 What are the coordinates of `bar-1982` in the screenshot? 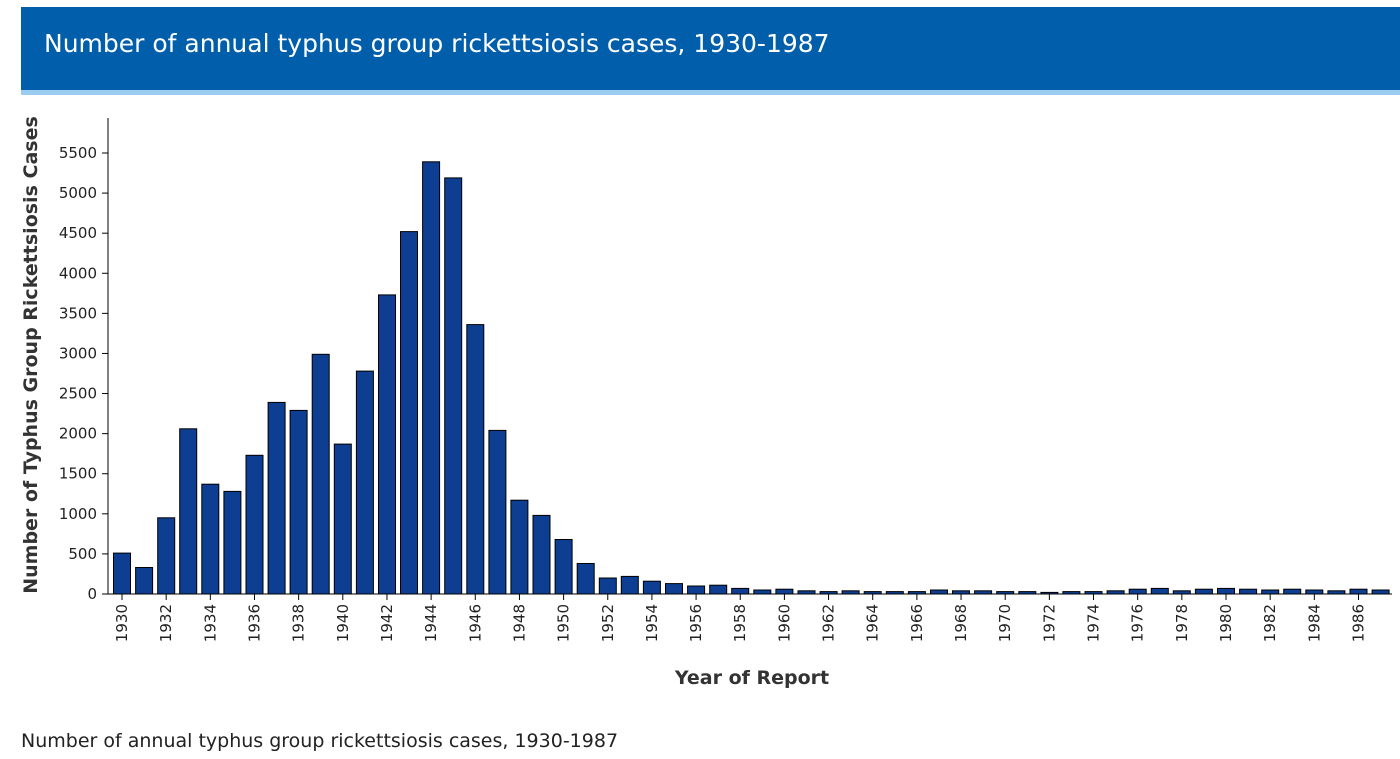 It's located at (1270, 592).